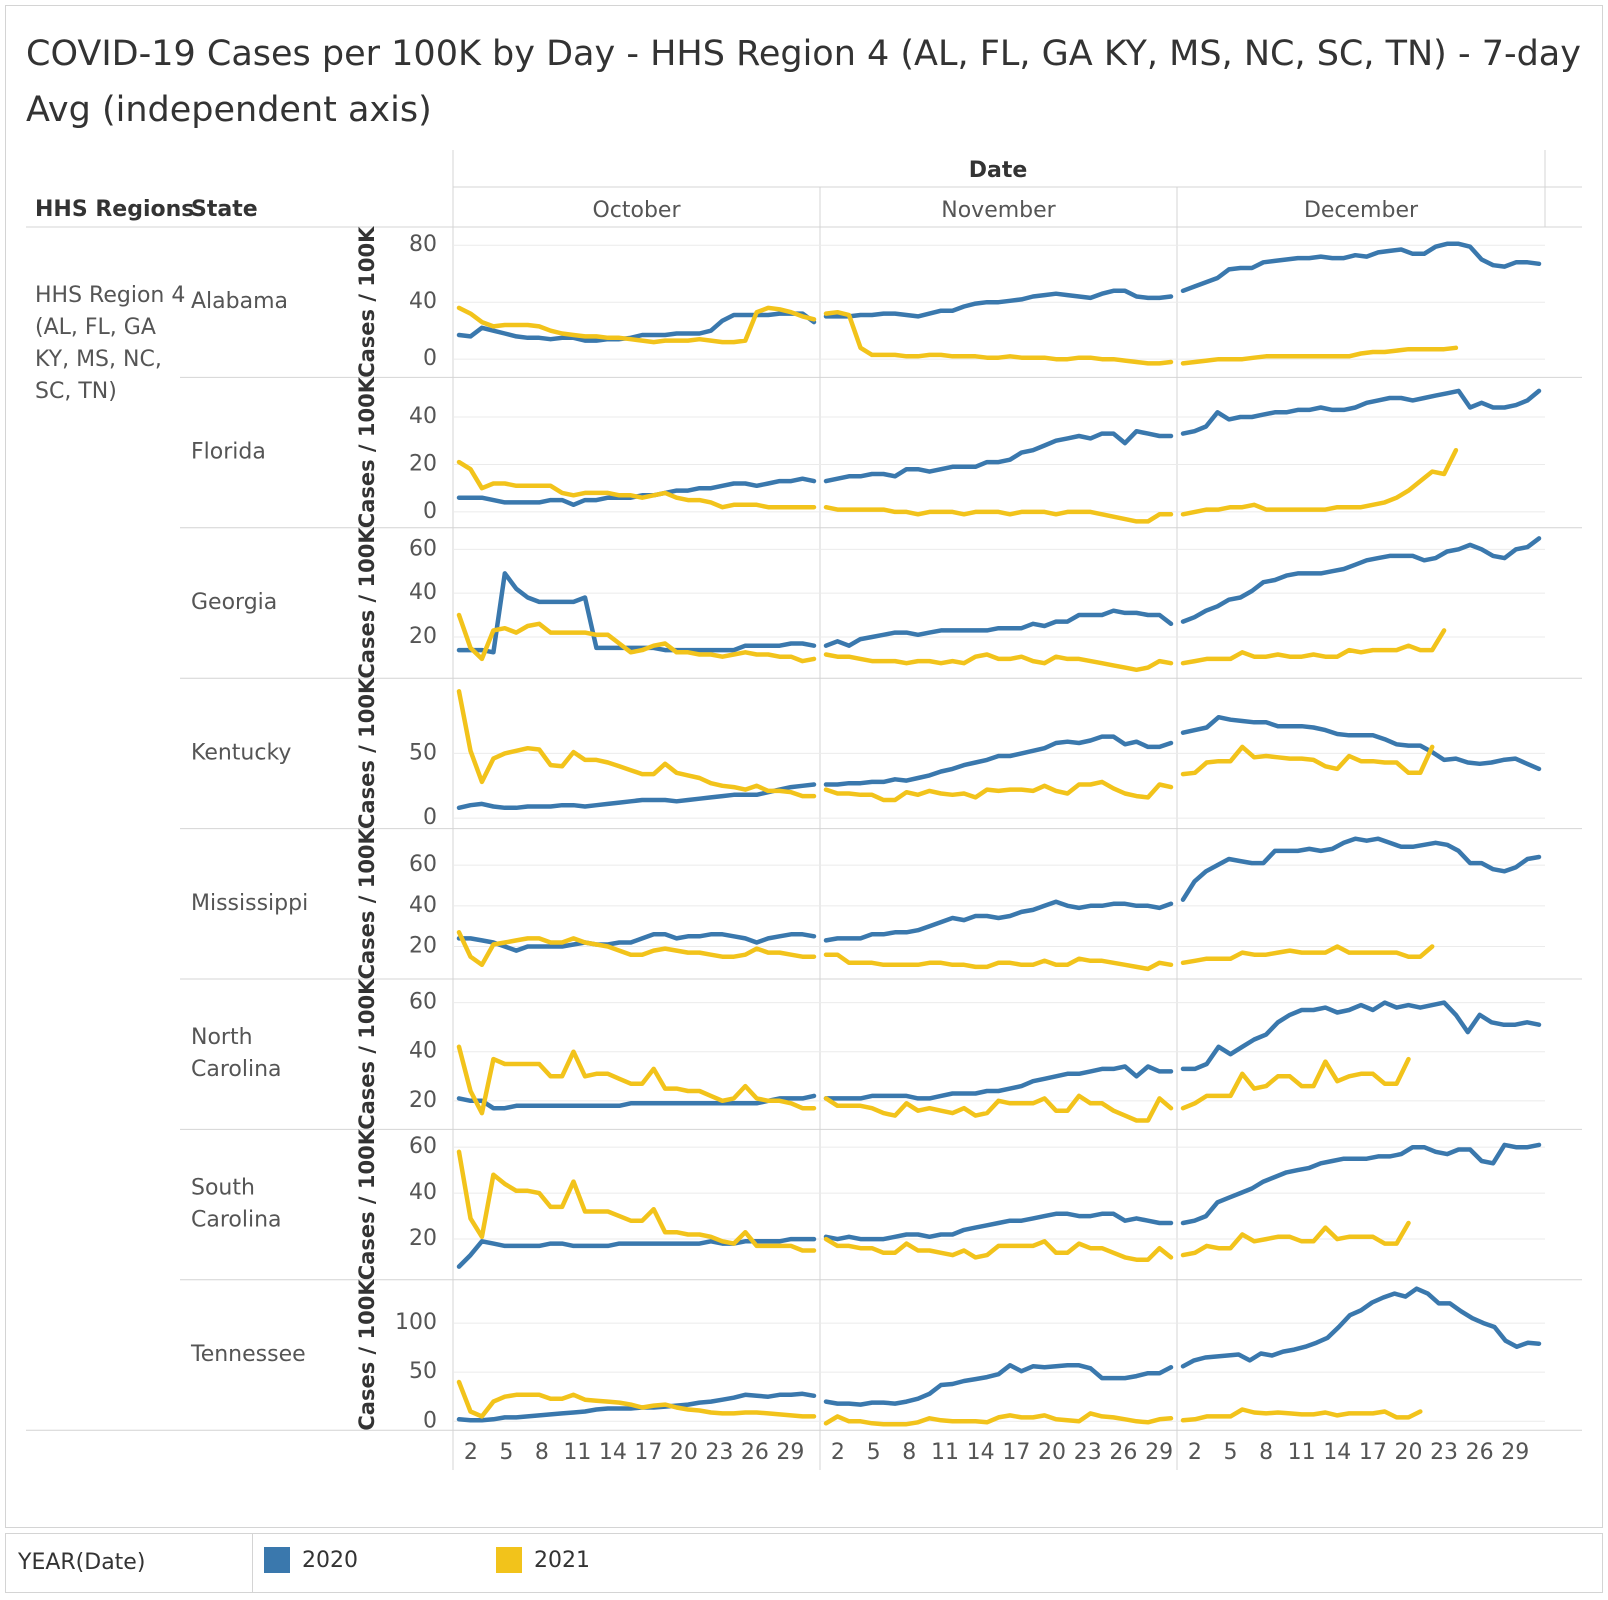 The height and width of the screenshot is (1600, 1608). What do you see at coordinates (367, 452) in the screenshot?
I see `y-axis-label-florida: Cases / 100K` at bounding box center [367, 452].